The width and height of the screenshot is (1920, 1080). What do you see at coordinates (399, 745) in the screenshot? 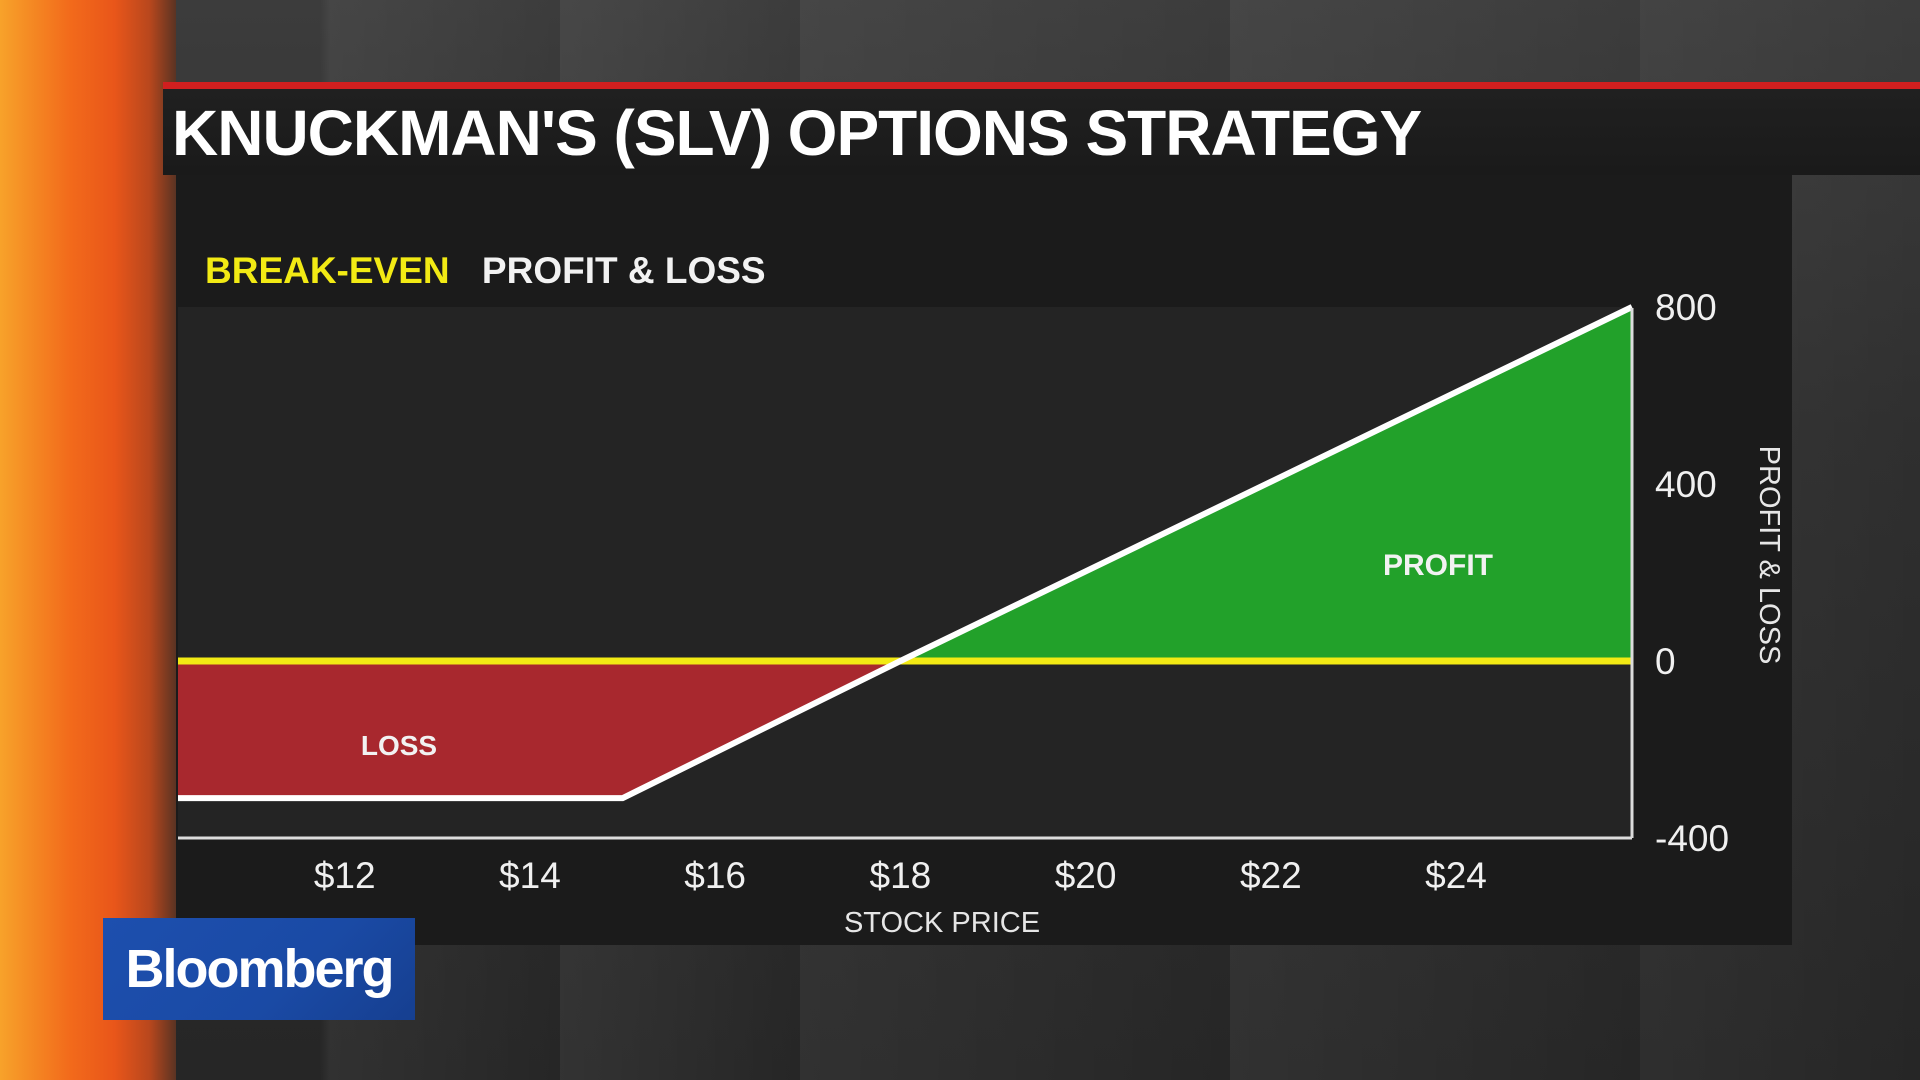
I see `loss-label: LOSS` at bounding box center [399, 745].